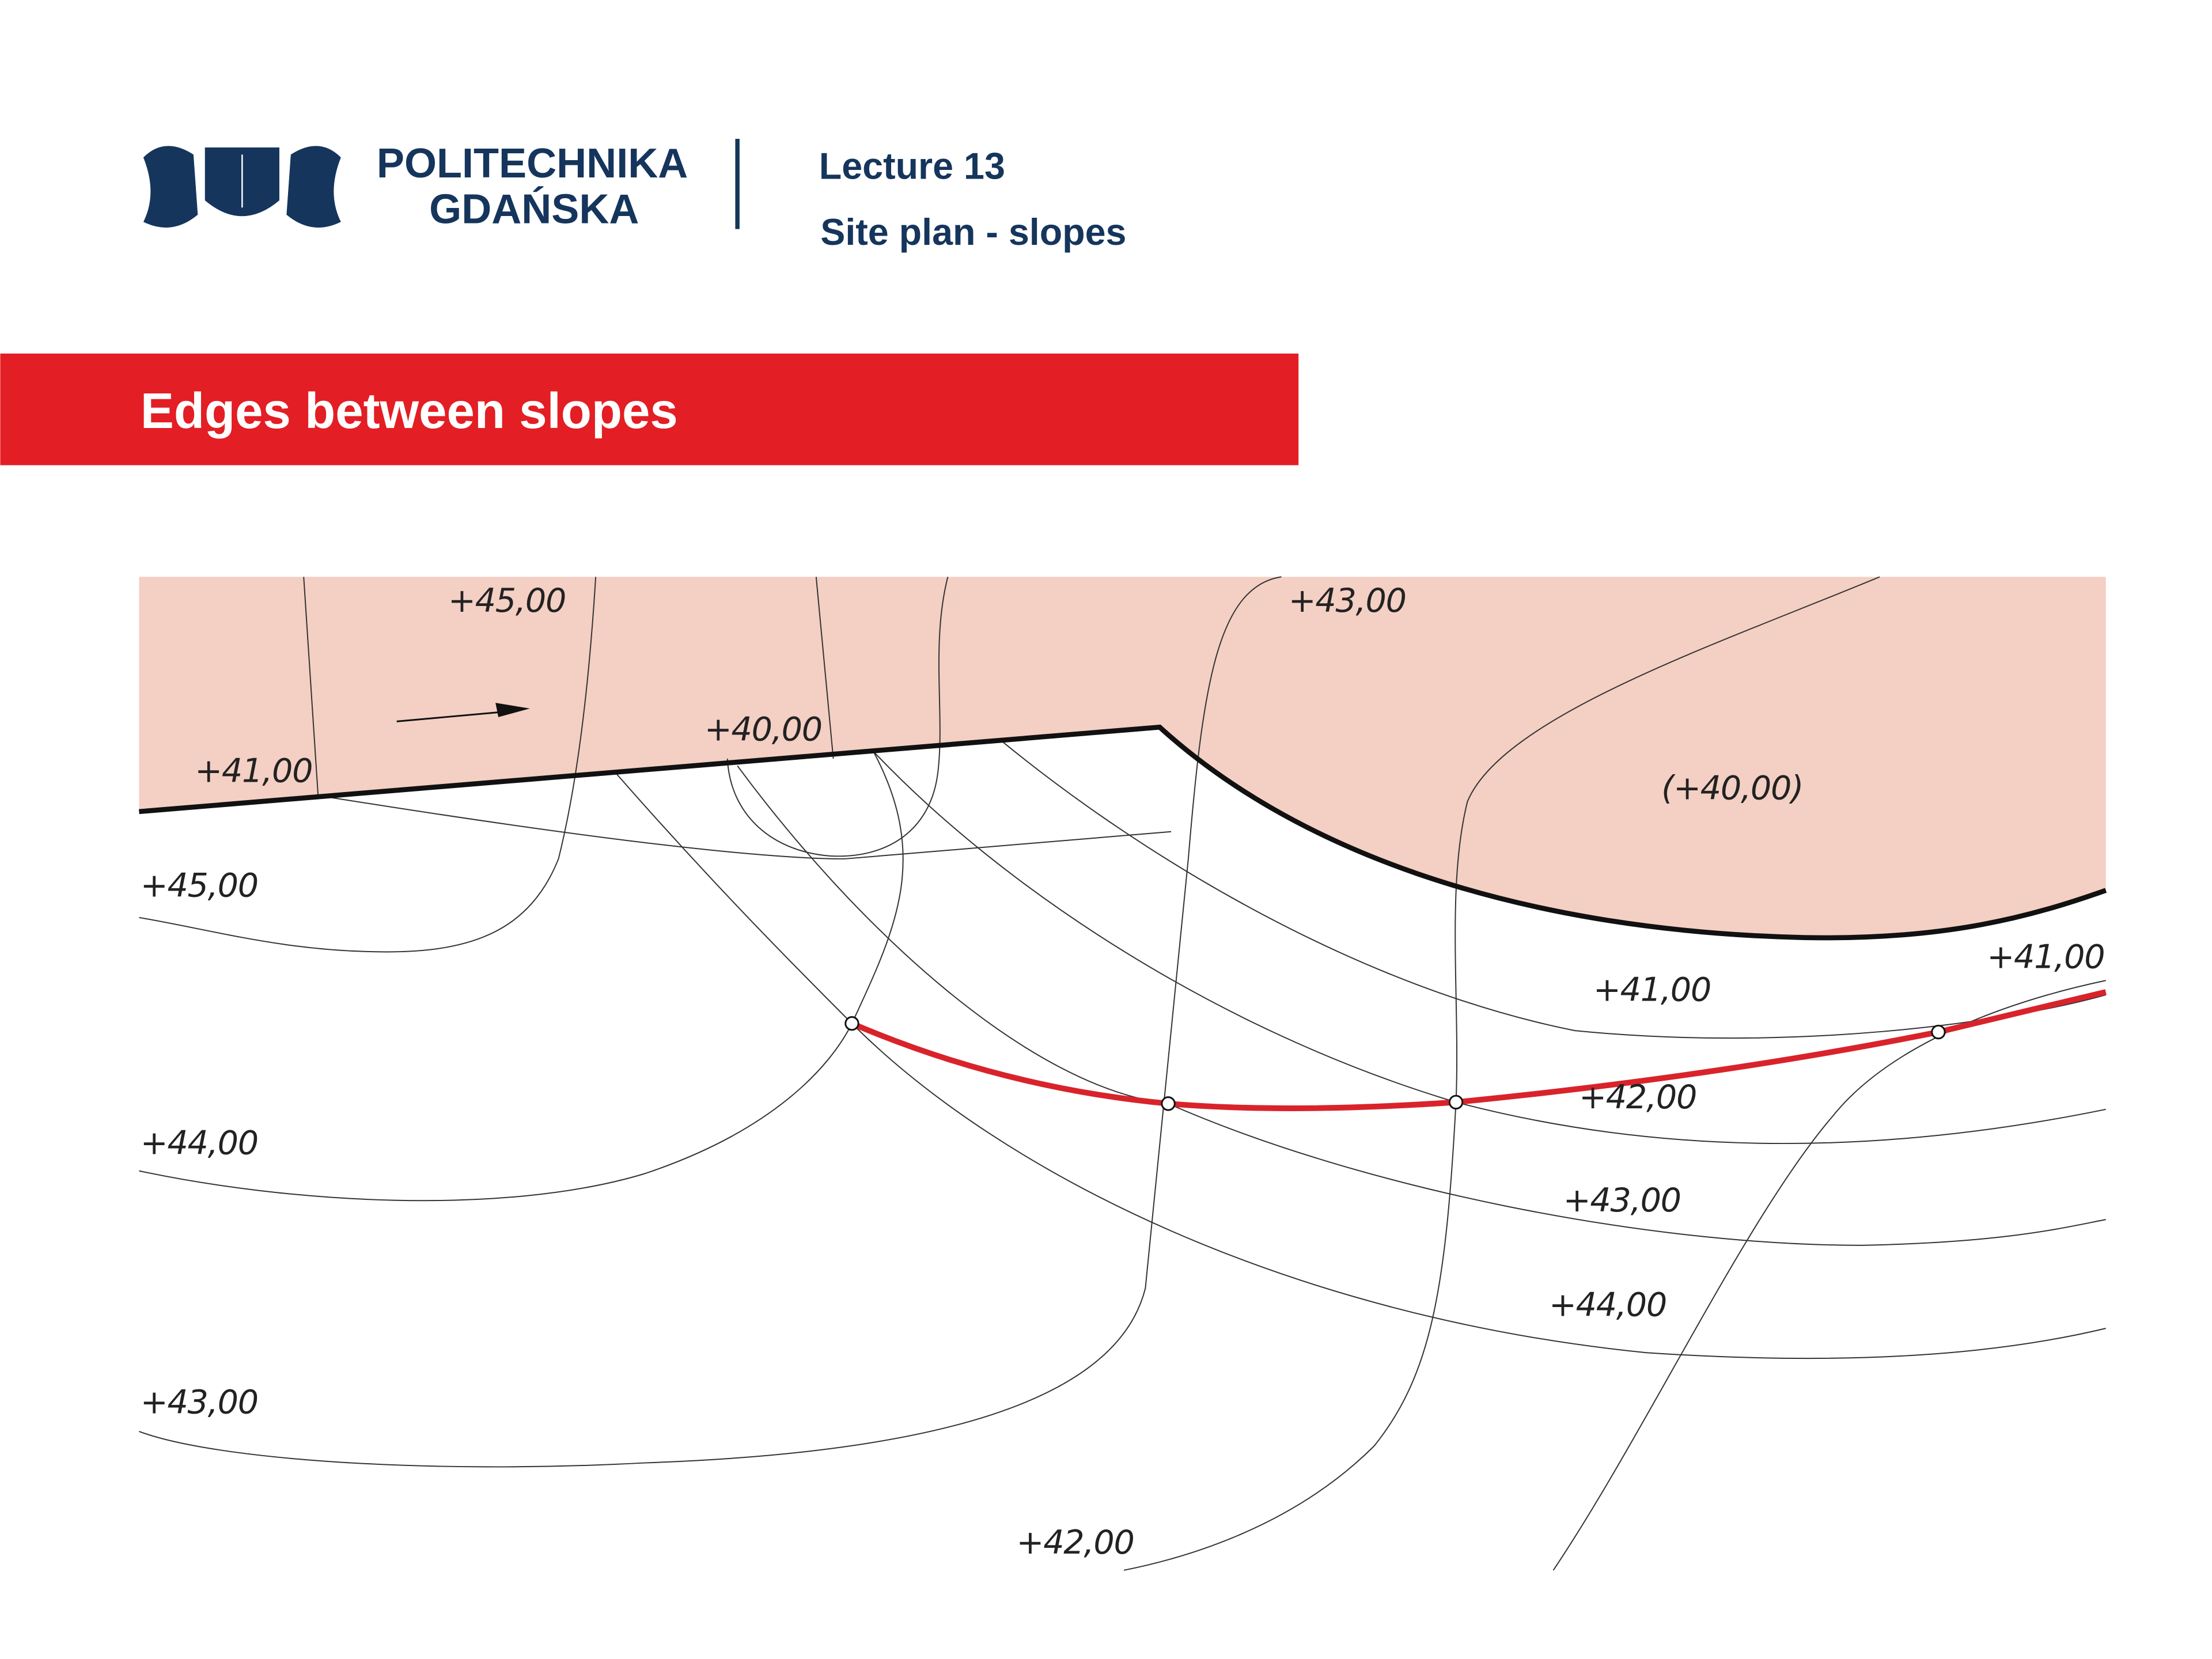 The width and height of the screenshot is (2212, 1659). What do you see at coordinates (532, 164) in the screenshot?
I see `logo-text: POLITECHNIKA` at bounding box center [532, 164].